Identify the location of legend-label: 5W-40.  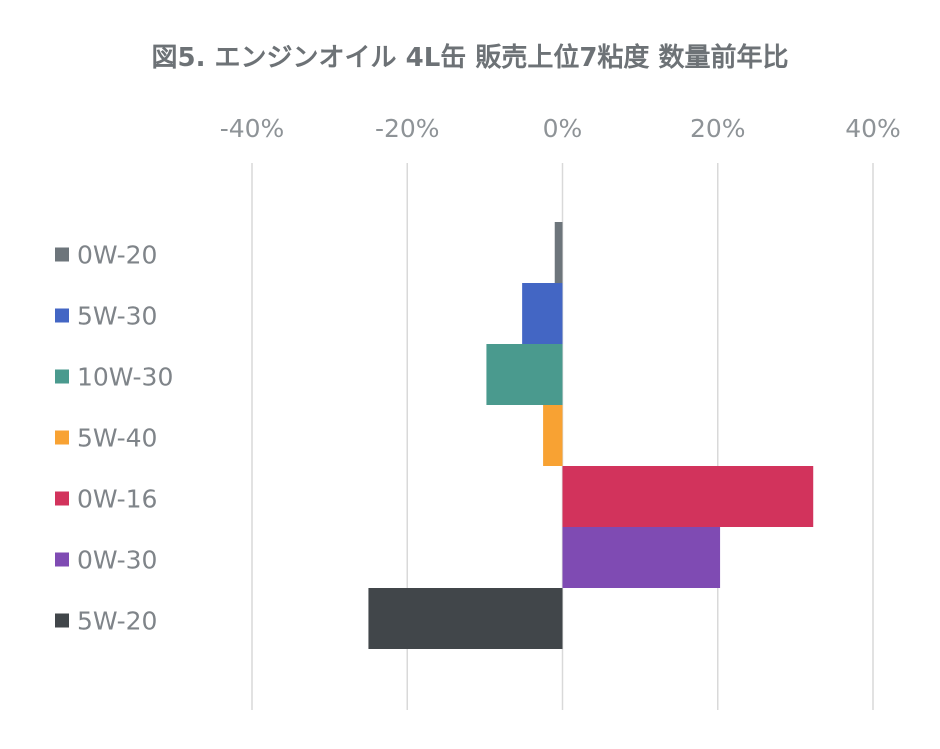
(117, 438).